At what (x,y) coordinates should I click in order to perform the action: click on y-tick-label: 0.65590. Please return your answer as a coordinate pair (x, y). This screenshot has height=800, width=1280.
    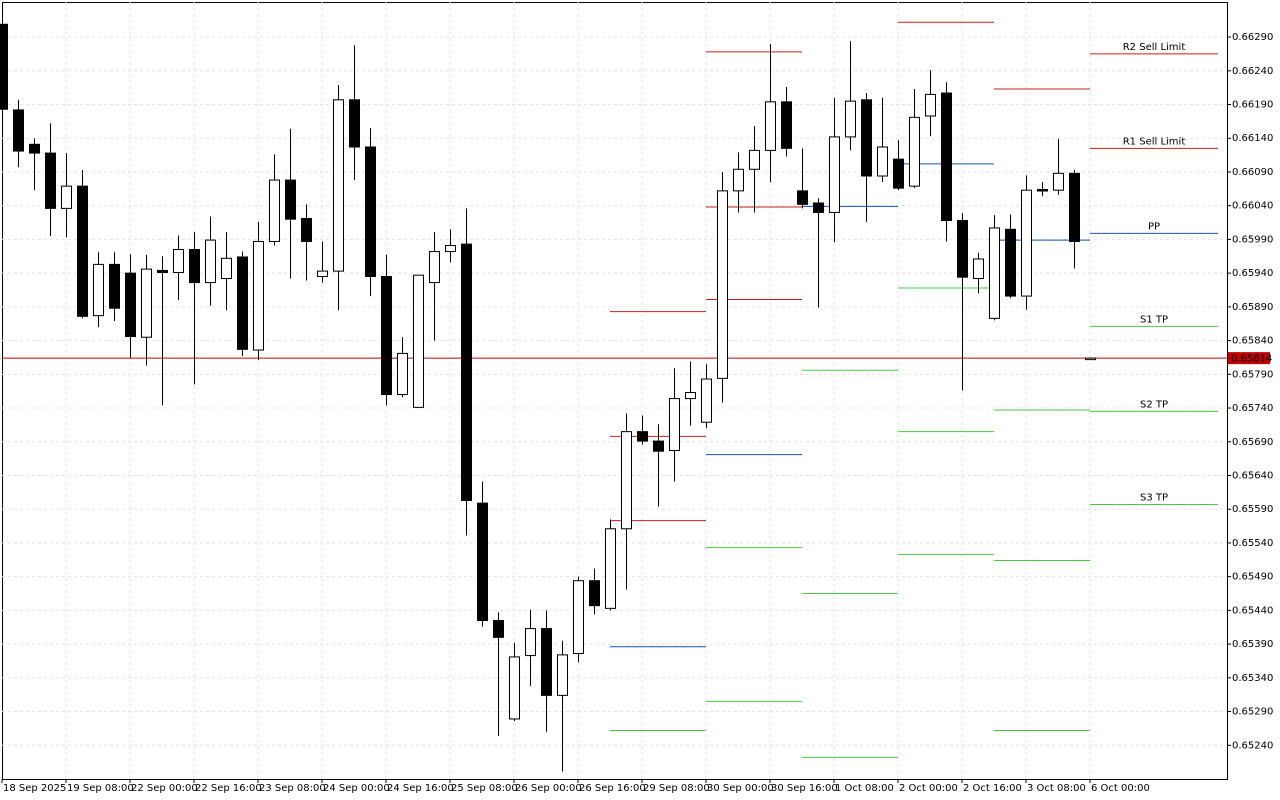
    Looking at the image, I should click on (1252, 509).